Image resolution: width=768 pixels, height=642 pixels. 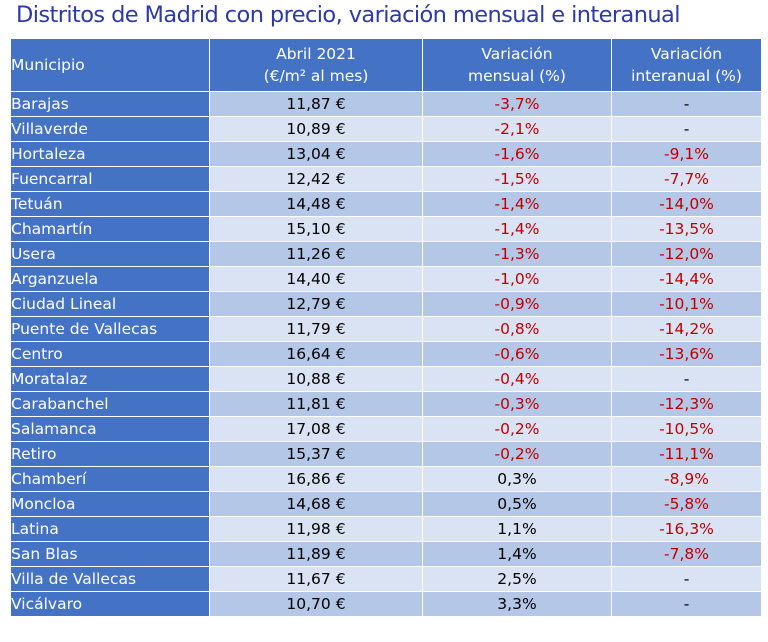 What do you see at coordinates (316, 404) in the screenshot?
I see `price-cell: 11,81 €` at bounding box center [316, 404].